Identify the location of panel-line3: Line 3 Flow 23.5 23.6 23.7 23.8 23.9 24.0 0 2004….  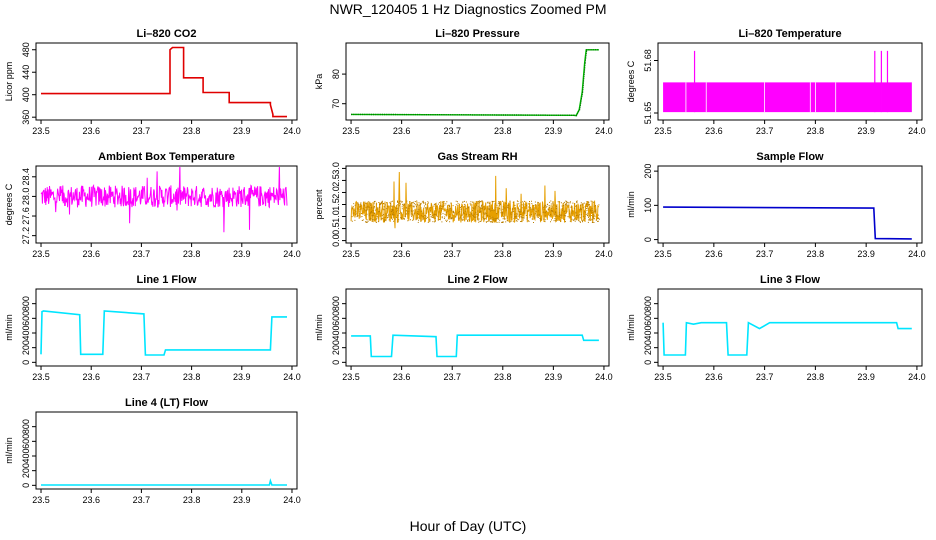
(776, 328).